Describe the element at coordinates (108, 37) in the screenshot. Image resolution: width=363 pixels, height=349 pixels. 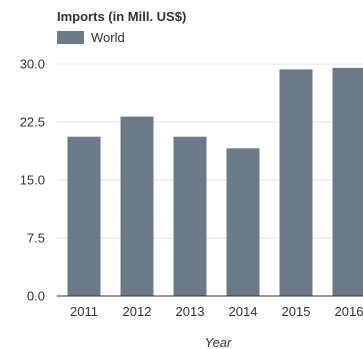
I see `legend-label-world: World` at that location.